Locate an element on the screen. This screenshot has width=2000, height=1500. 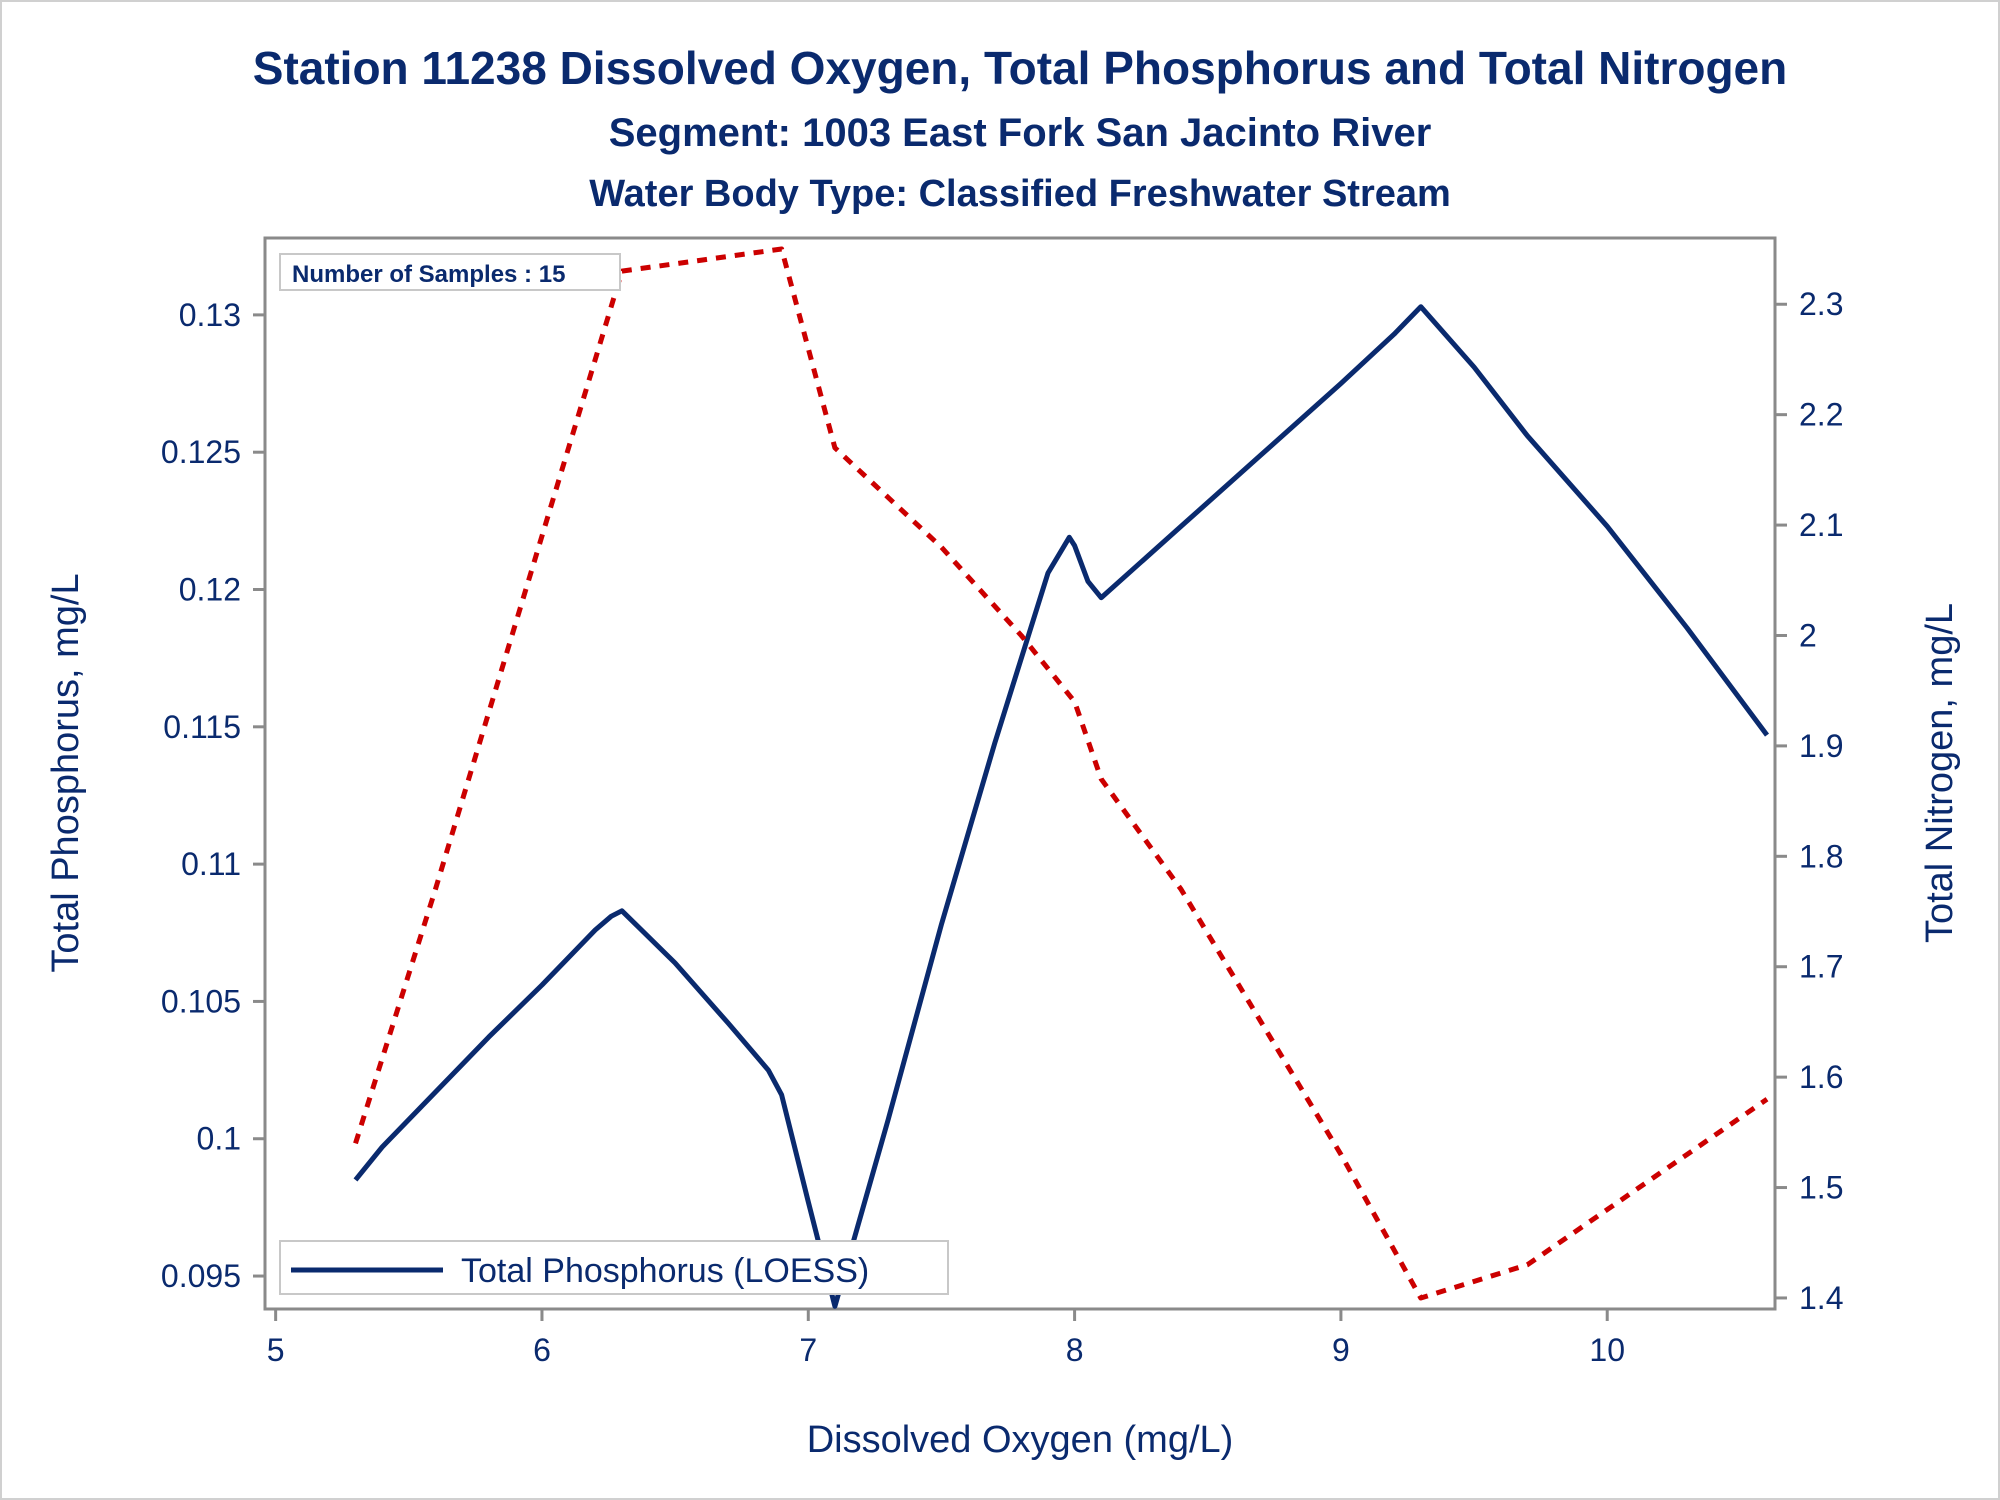
x-tick-label: 5 is located at coordinates (276, 1350).